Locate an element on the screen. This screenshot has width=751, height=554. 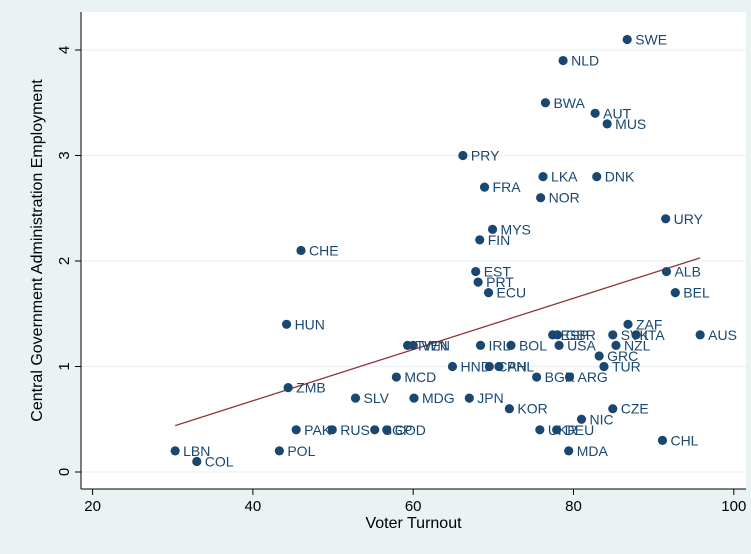
point-nzl is located at coordinates (616, 345).